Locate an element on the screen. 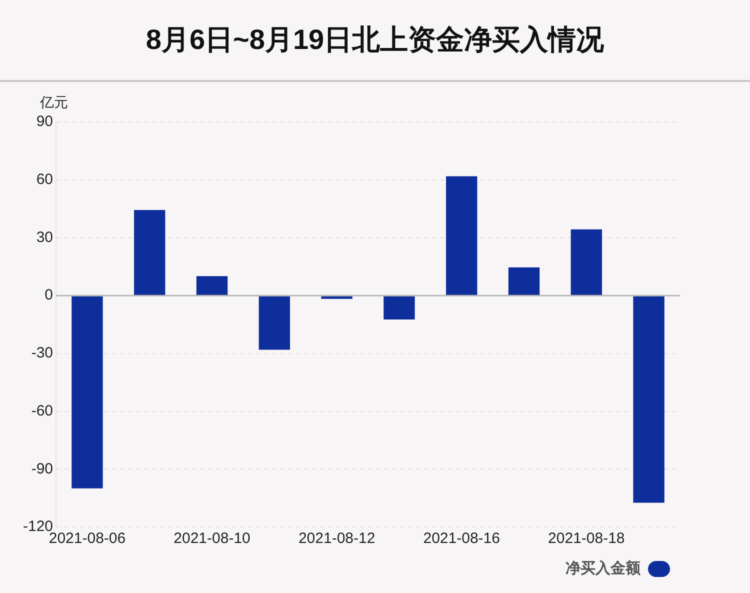  y-tick-label: 60 is located at coordinates (45, 179).